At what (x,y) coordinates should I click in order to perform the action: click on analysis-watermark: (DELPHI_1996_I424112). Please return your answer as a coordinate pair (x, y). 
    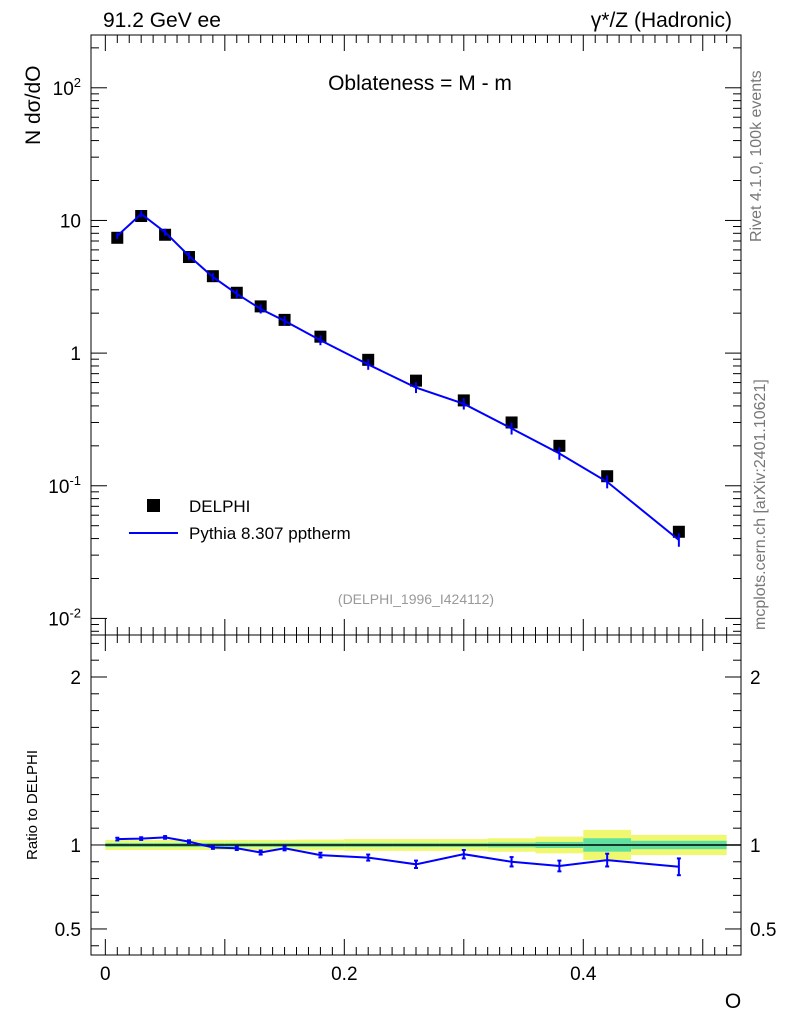
    Looking at the image, I should click on (416, 599).